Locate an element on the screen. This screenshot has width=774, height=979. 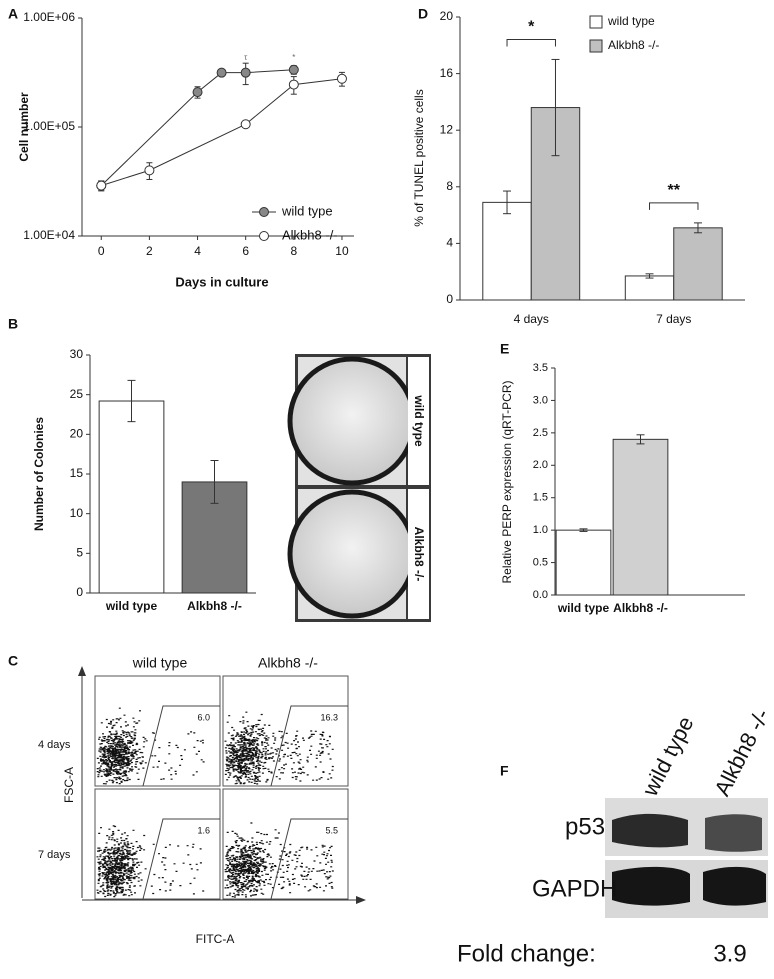
axis-label: FITC-A is located at coordinates (215, 939).